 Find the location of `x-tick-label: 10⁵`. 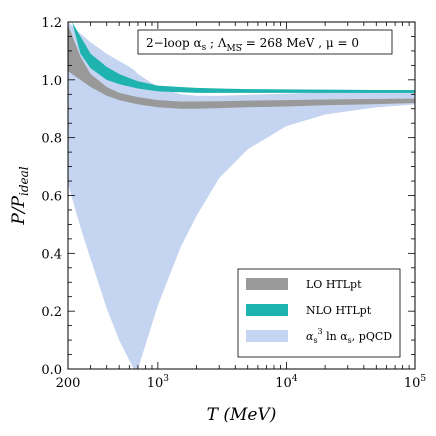

x-tick-label: 10⁵ is located at coordinates (415, 382).